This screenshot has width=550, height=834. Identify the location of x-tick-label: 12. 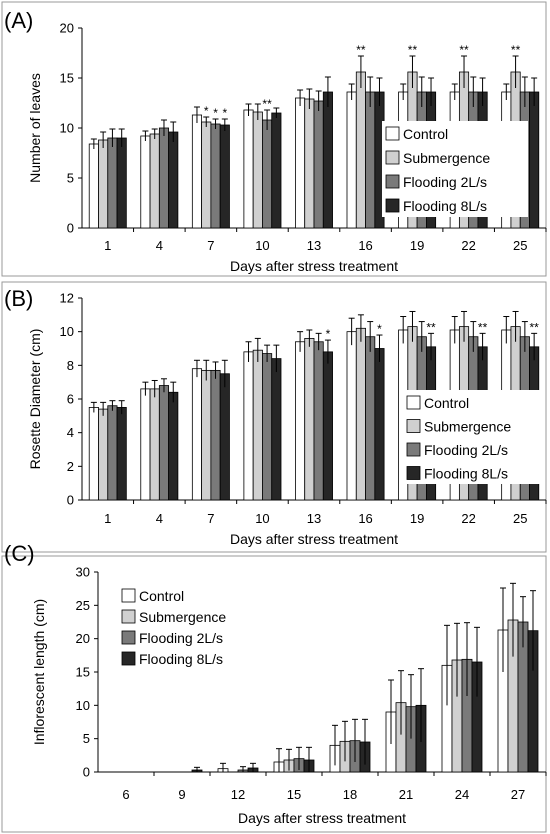
(238, 794).